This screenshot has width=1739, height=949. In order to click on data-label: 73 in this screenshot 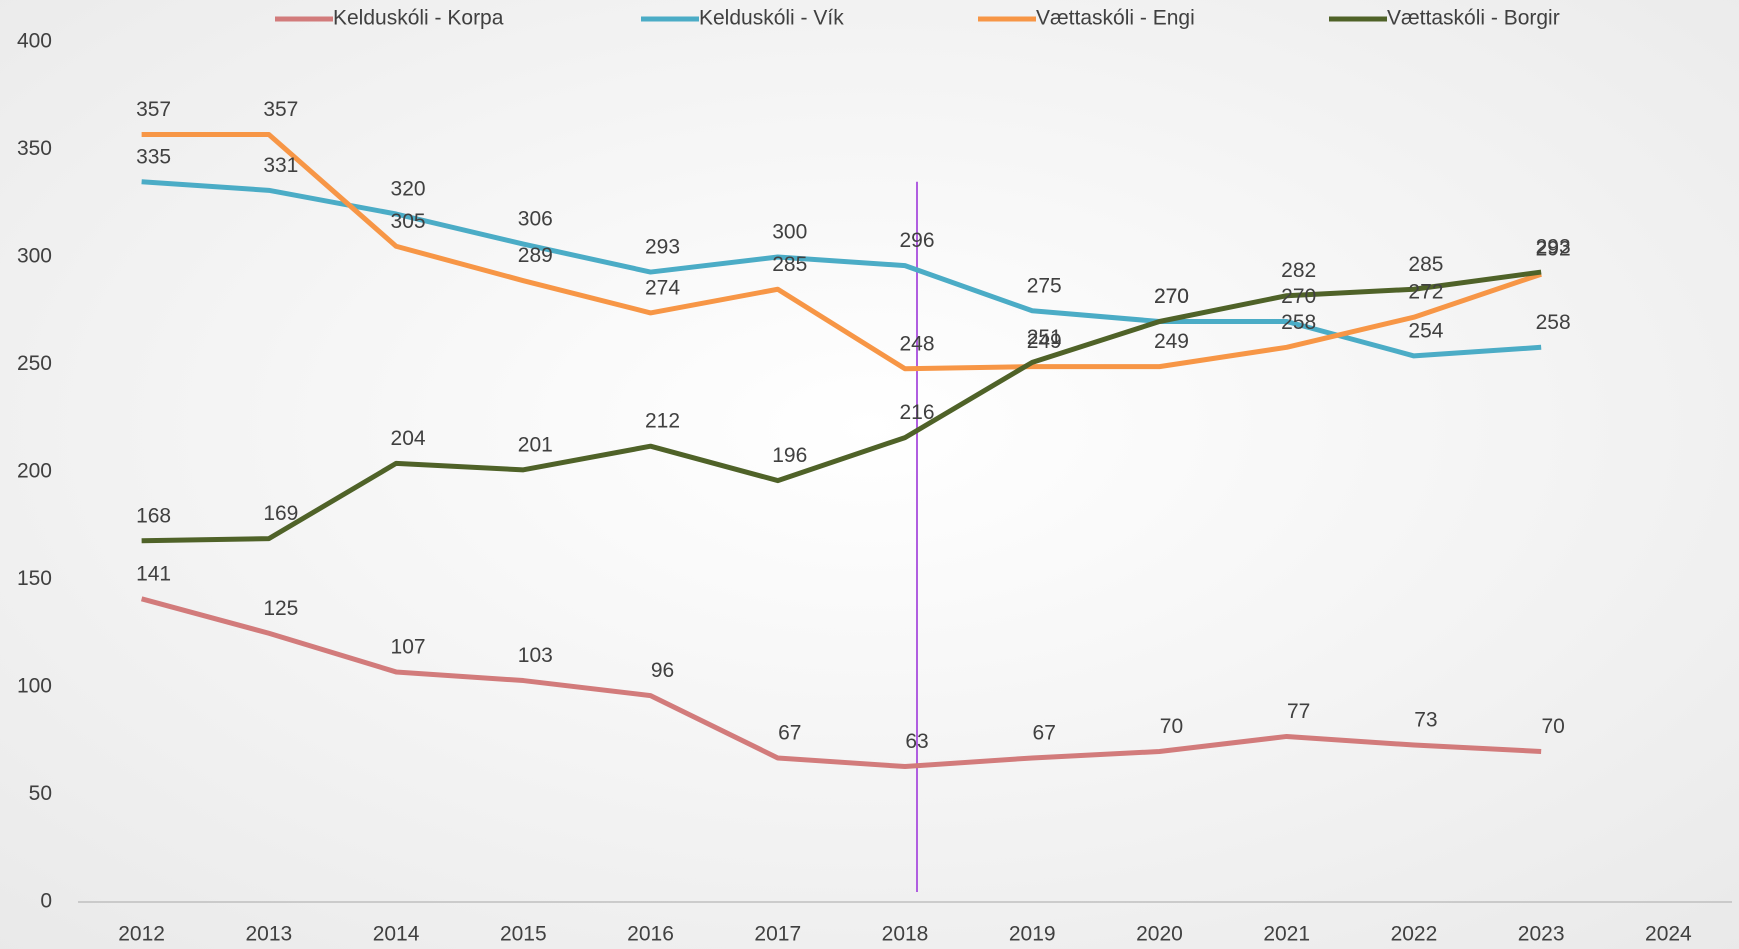, I will do `click(1425, 720)`.